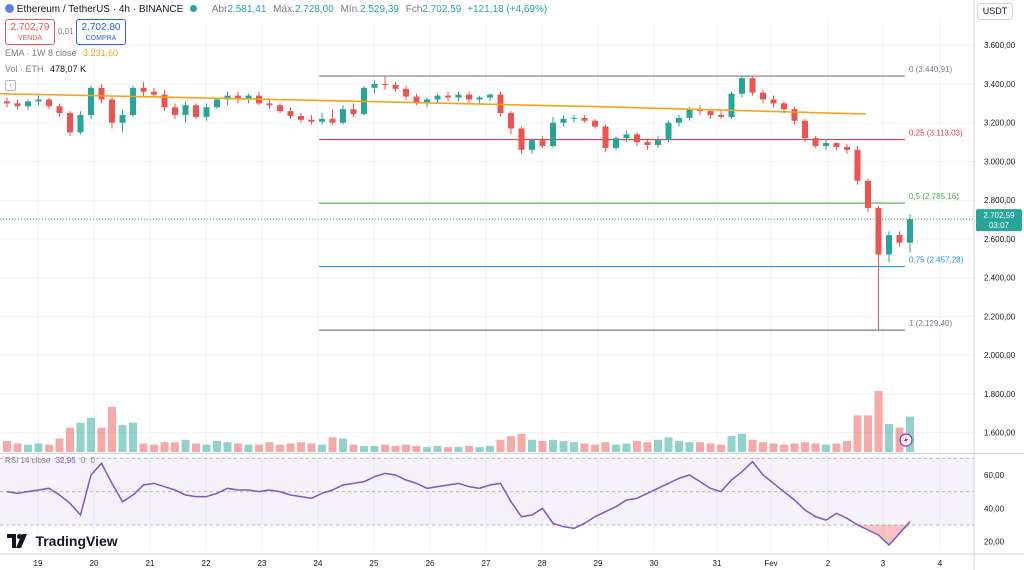  Describe the element at coordinates (458, 503) in the screenshot. I see `rsi-line` at that location.